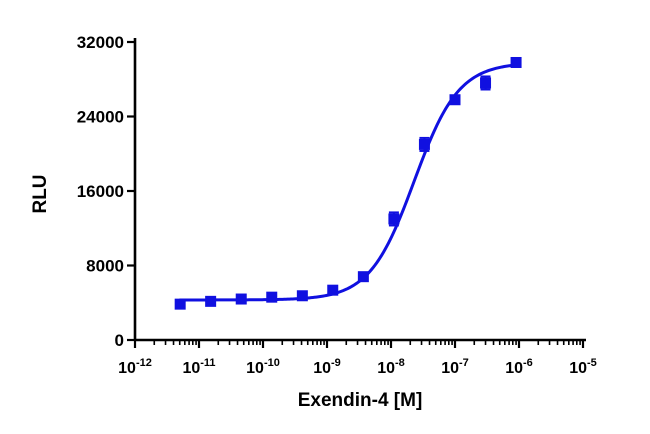 This screenshot has width=650, height=434. Describe the element at coordinates (263, 367) in the screenshot. I see `x-tick-label: 10⁻¹⁰` at that location.